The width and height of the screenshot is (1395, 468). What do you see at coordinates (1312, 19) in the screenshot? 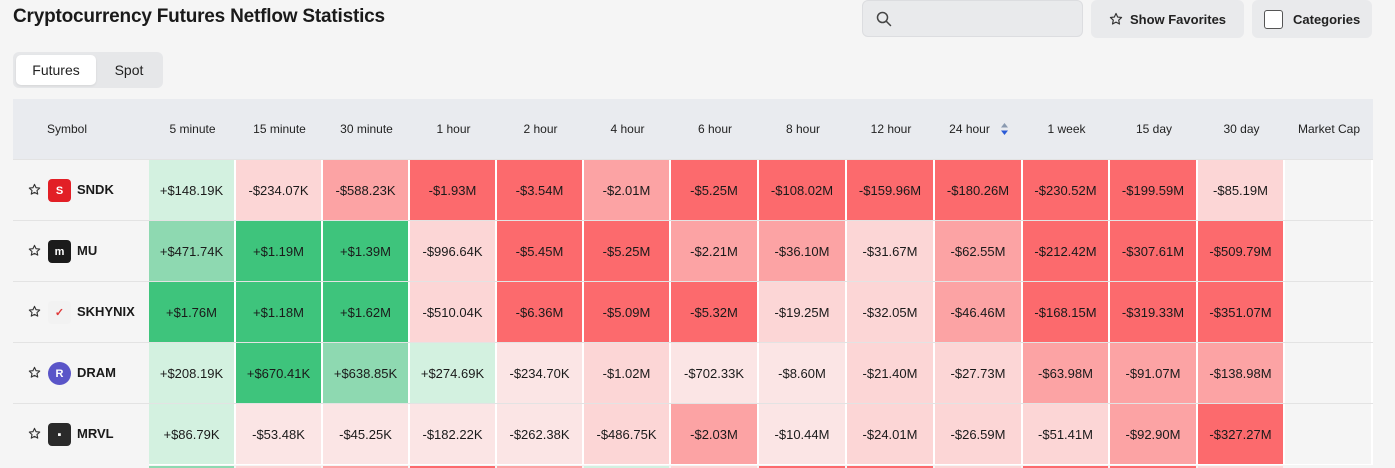
I see `categories-button: Categories` at bounding box center [1312, 19].